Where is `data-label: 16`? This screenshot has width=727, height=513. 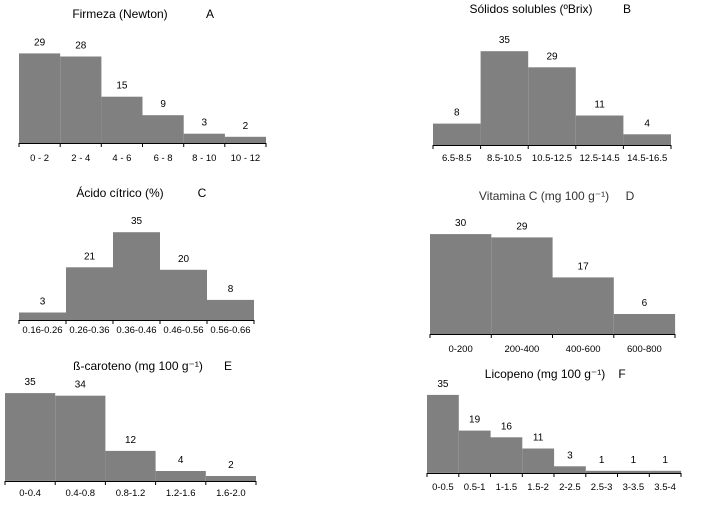
data-label: 16 is located at coordinates (507, 426).